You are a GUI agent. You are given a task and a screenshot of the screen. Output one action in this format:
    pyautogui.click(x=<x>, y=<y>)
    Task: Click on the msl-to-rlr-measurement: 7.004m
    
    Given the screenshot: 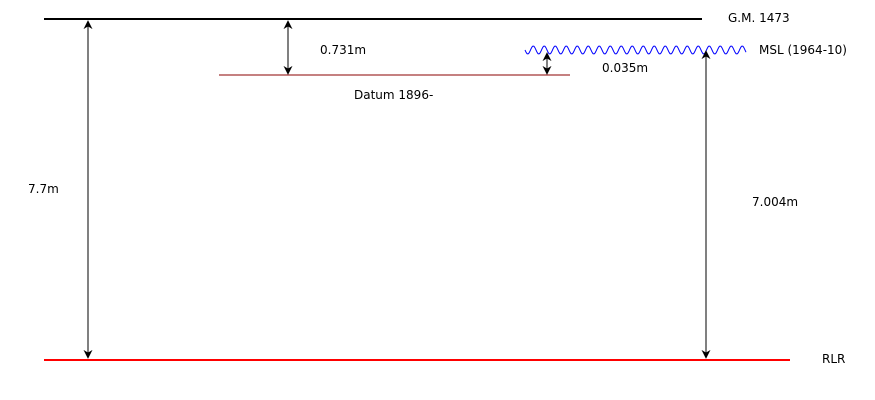 What is the action you would take?
    pyautogui.click(x=775, y=202)
    